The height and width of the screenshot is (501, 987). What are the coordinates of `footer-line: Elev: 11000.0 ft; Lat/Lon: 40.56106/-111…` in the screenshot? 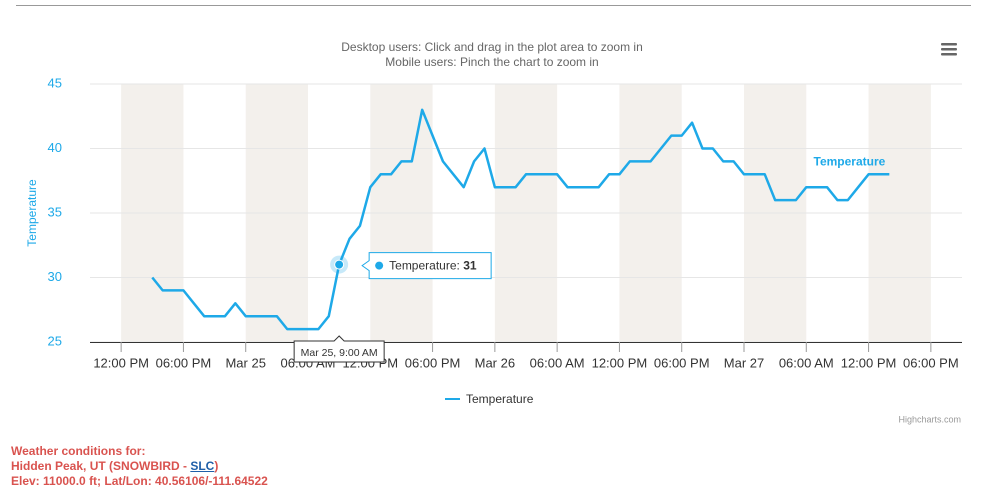 It's located at (139, 481).